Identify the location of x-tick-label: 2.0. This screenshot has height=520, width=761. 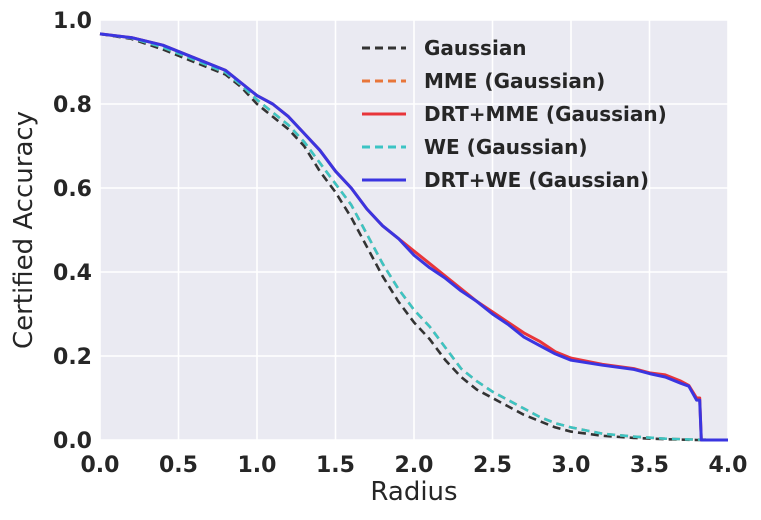
(414, 465).